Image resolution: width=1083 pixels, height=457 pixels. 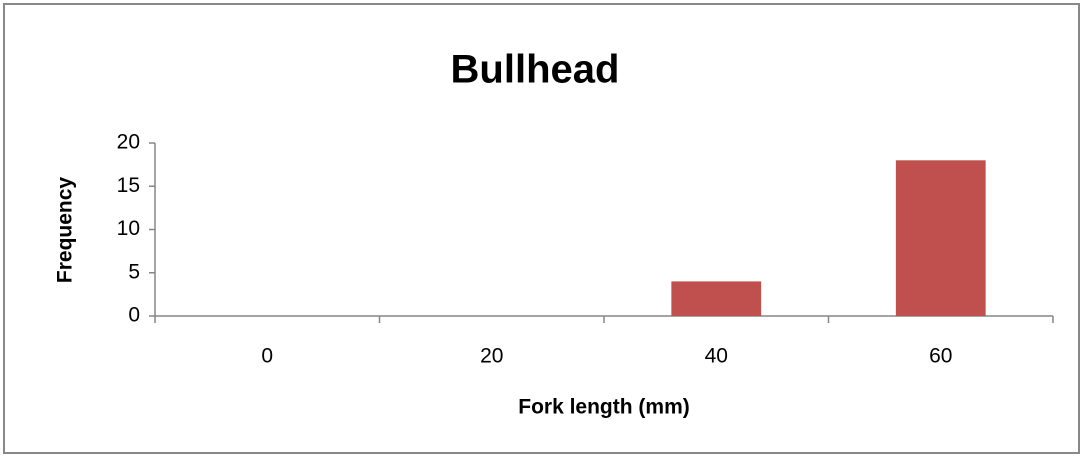 I want to click on y-tick-label: 5, so click(x=134, y=271).